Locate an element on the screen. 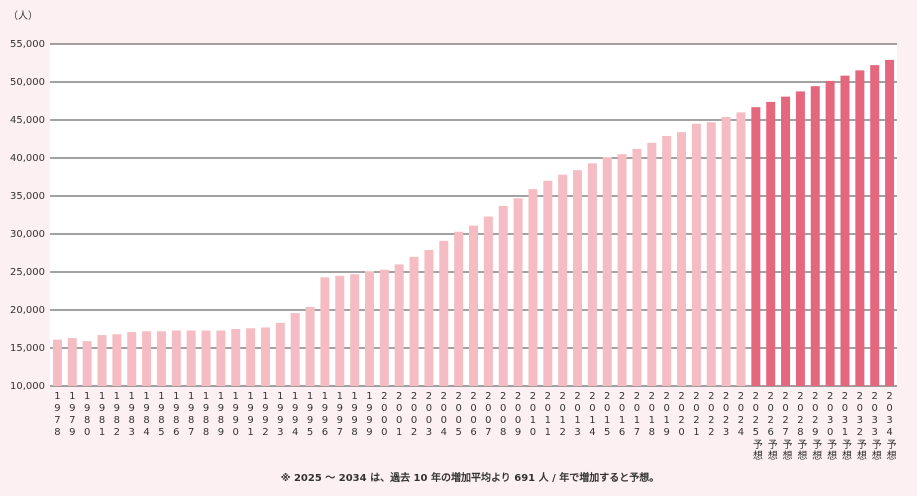  x-tick-label: 2027予想 is located at coordinates (786, 426).